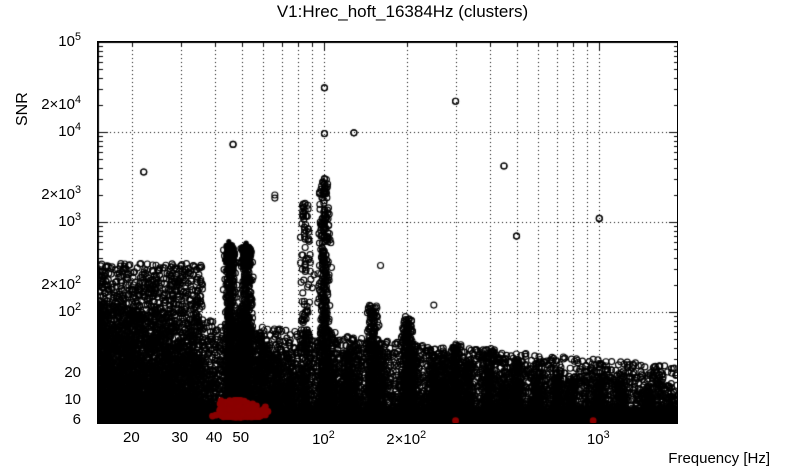 Image resolution: width=805 pixels, height=472 pixels. What do you see at coordinates (46, 236) in the screenshot?
I see `y-axis-tick-labels: 10⁵ 2×10⁴ 10⁴ 2×10³ 10³ 2×10² 10² 20 10 6` at bounding box center [46, 236].